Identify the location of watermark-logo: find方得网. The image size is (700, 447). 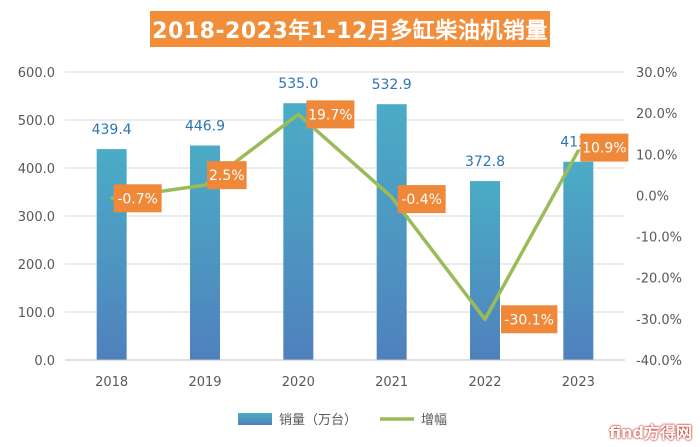
(650, 432).